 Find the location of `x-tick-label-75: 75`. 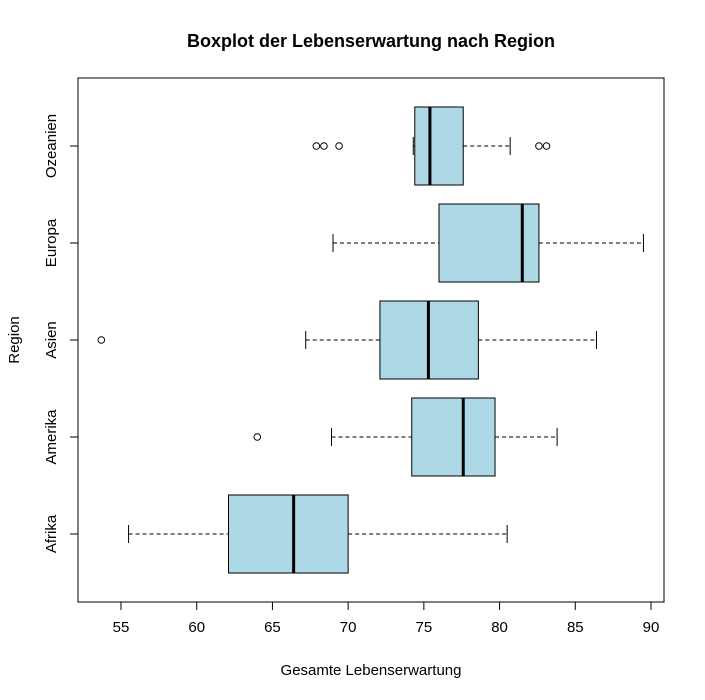

x-tick-label-75: 75 is located at coordinates (424, 627).